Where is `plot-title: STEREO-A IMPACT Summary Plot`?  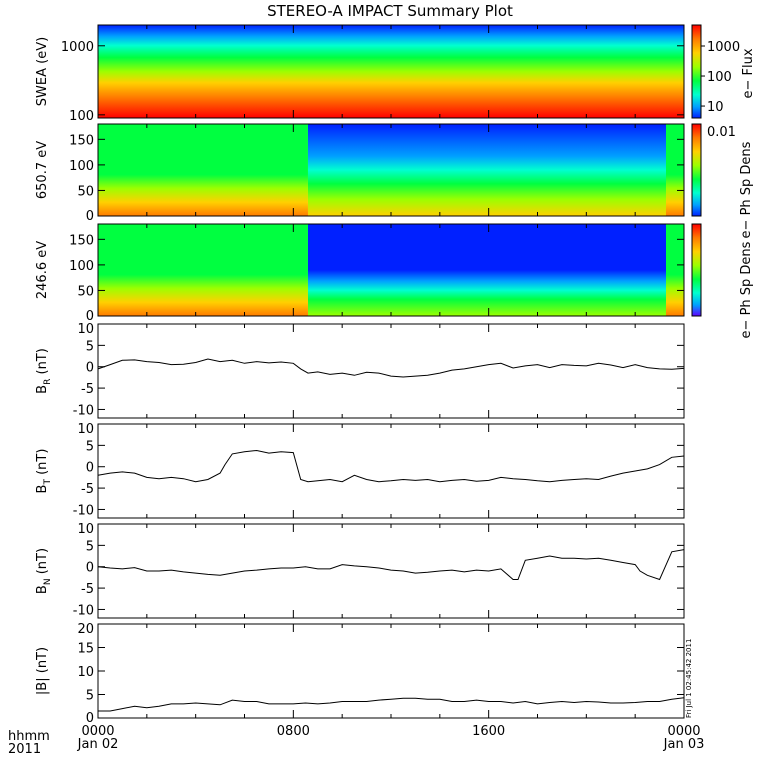 plot-title: STEREO-A IMPACT Summary Plot is located at coordinates (390, 11).